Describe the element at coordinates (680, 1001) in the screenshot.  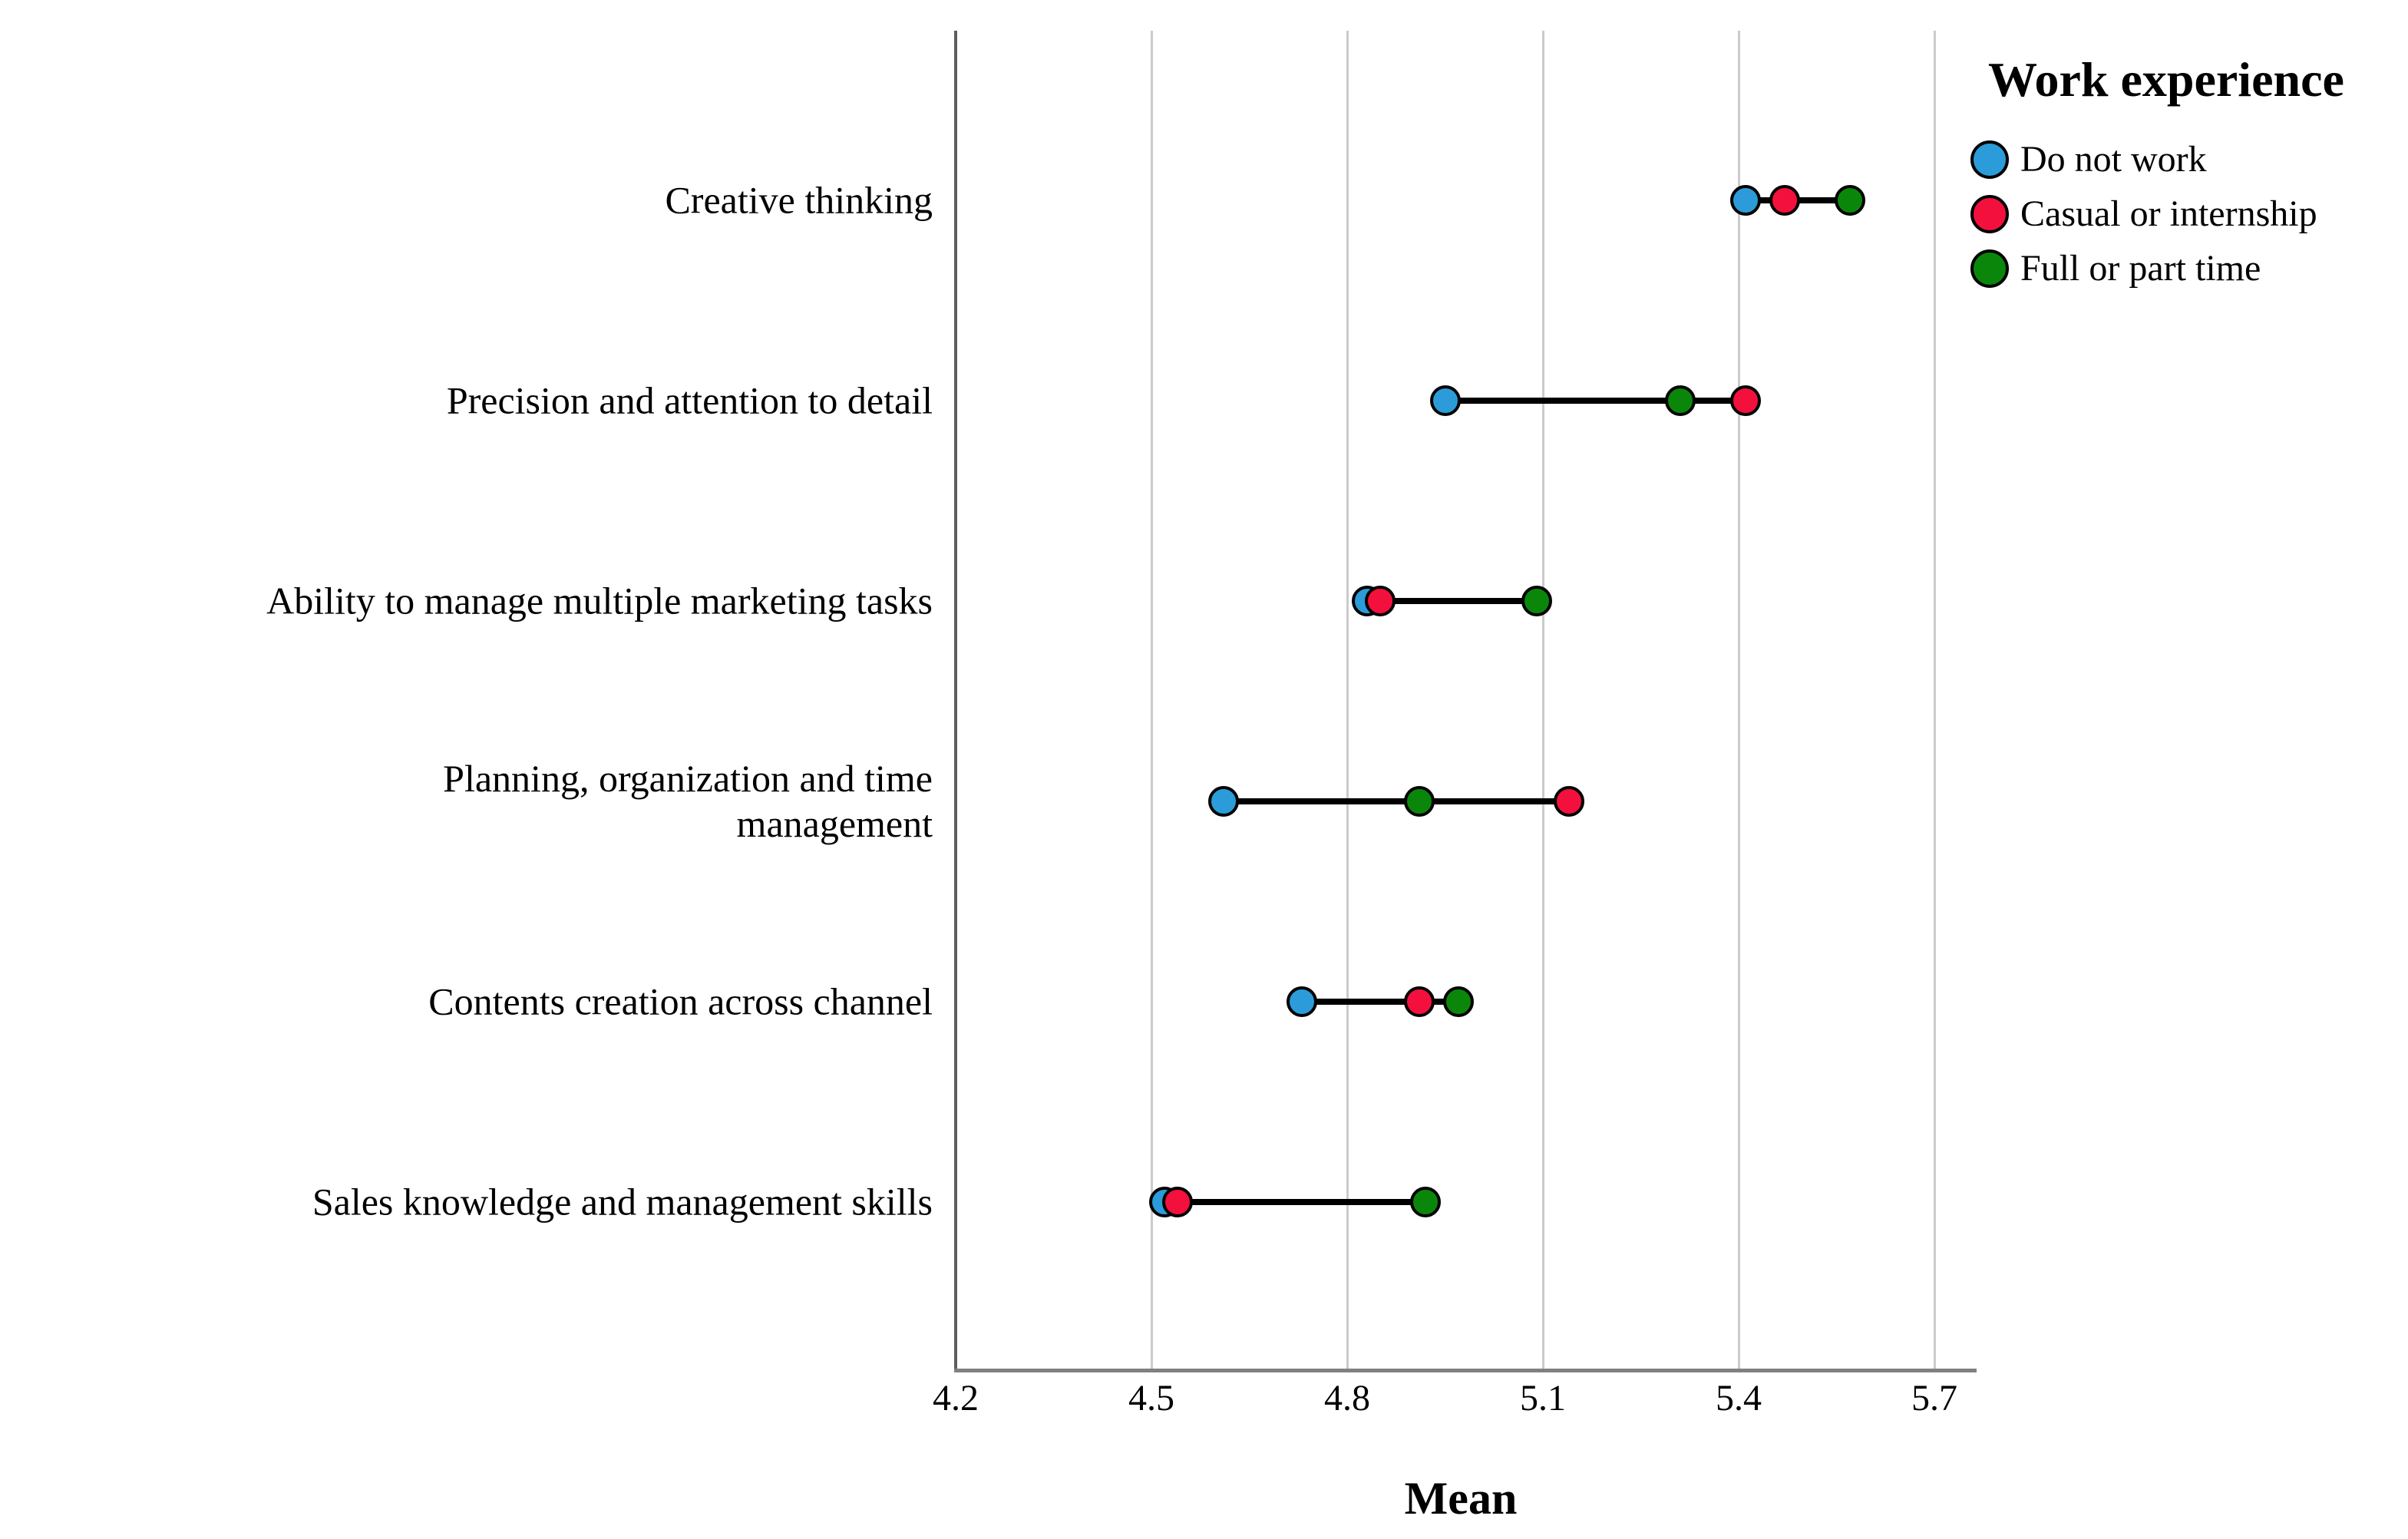
I see `category-label: Contents creation across channel` at that location.